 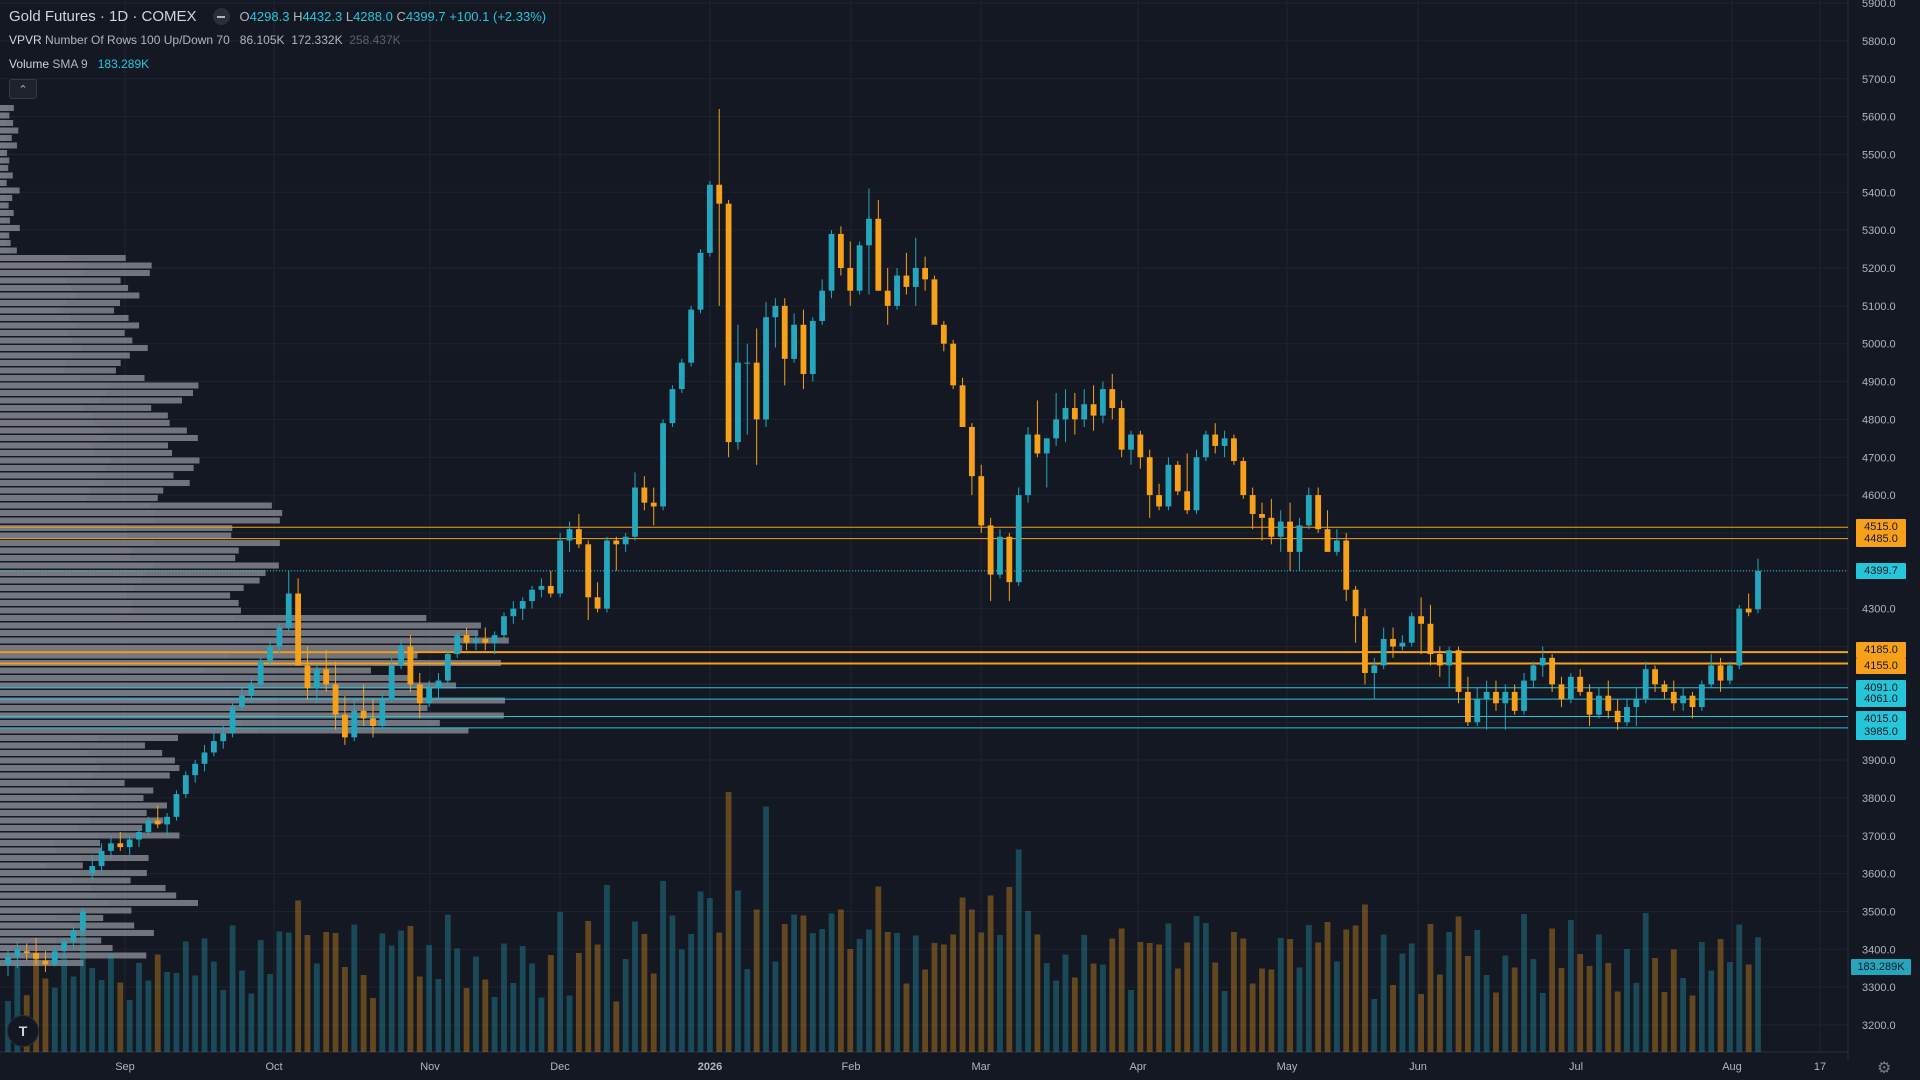 I want to click on volume-name: Volume, so click(x=29, y=64).